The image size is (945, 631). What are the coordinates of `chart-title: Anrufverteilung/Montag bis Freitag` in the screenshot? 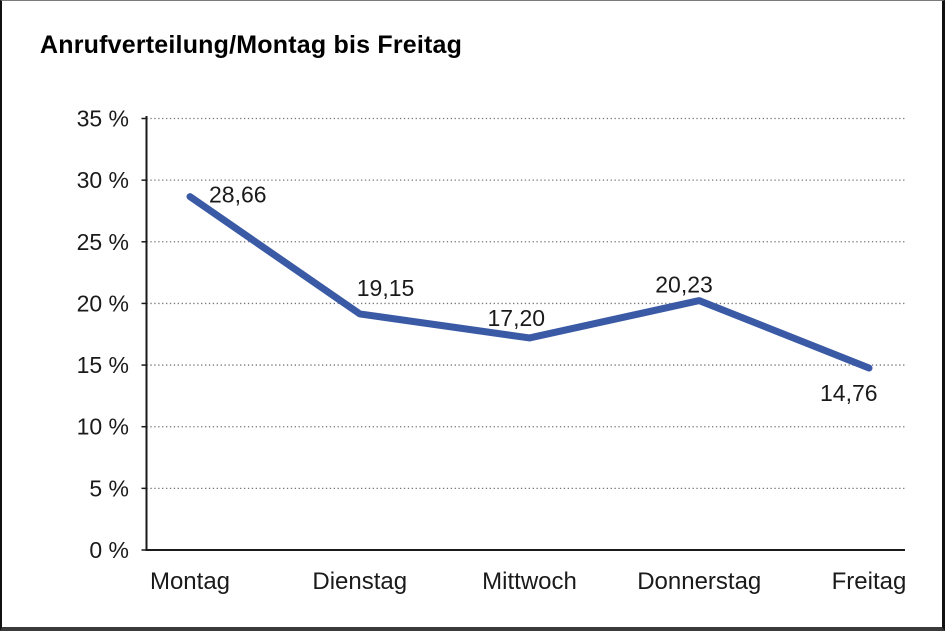 It's located at (251, 45).